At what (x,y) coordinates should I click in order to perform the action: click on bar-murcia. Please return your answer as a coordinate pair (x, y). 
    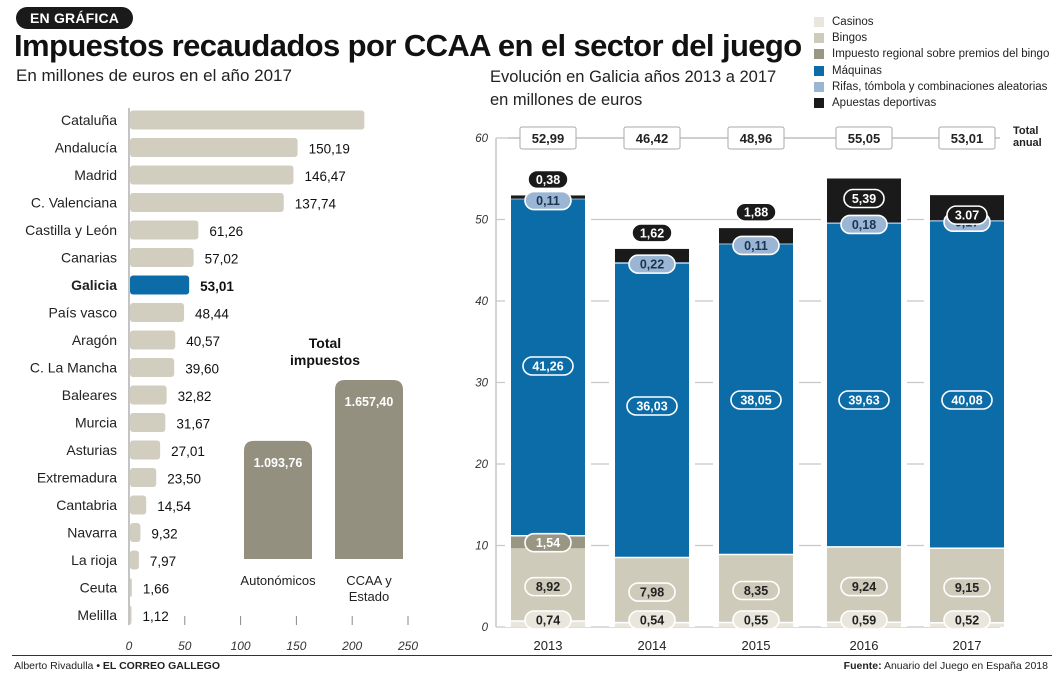
    Looking at the image, I should click on (148, 422).